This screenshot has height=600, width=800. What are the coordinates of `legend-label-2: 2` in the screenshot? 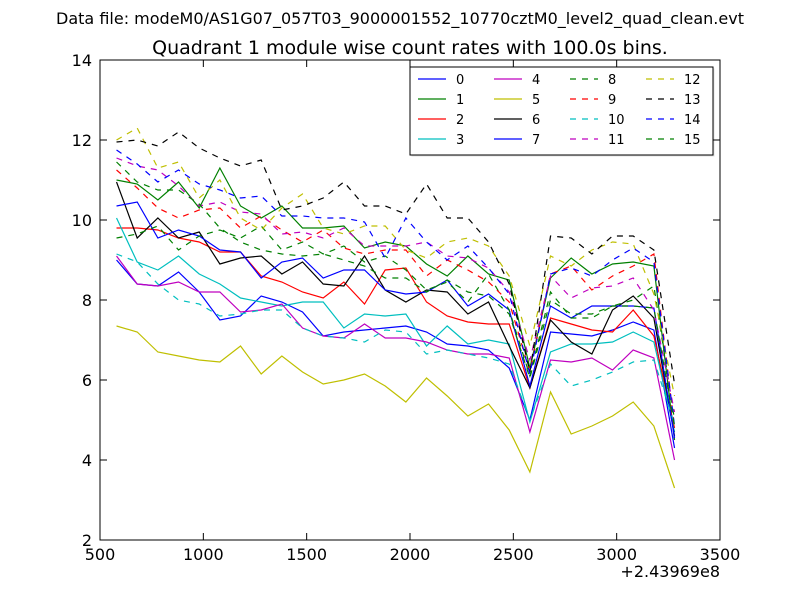 It's located at (460, 120).